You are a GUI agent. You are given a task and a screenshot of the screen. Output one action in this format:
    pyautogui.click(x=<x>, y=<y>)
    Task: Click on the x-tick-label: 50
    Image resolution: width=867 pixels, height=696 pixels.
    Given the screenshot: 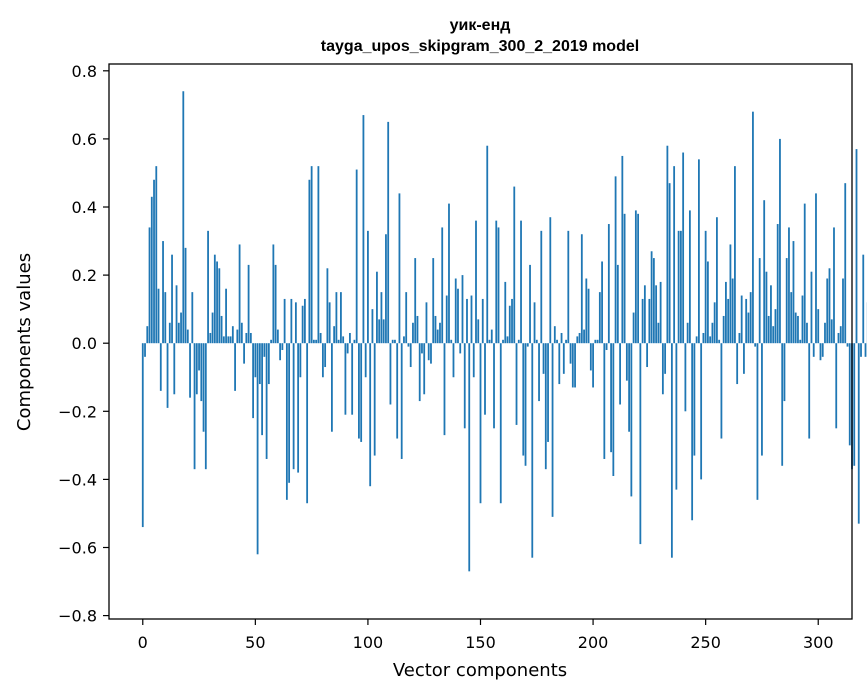 What is the action you would take?
    pyautogui.click(x=255, y=642)
    